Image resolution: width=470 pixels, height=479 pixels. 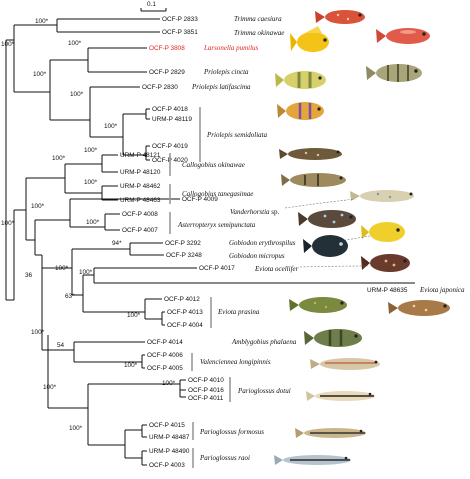 I want to click on species-name: Asterropteryx semipunctata, so click(x=216, y=225).